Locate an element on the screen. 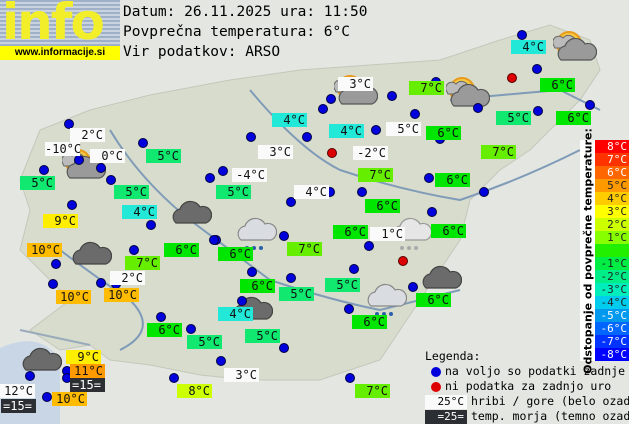  hill-sample: 25°C is located at coordinates (446, 401).